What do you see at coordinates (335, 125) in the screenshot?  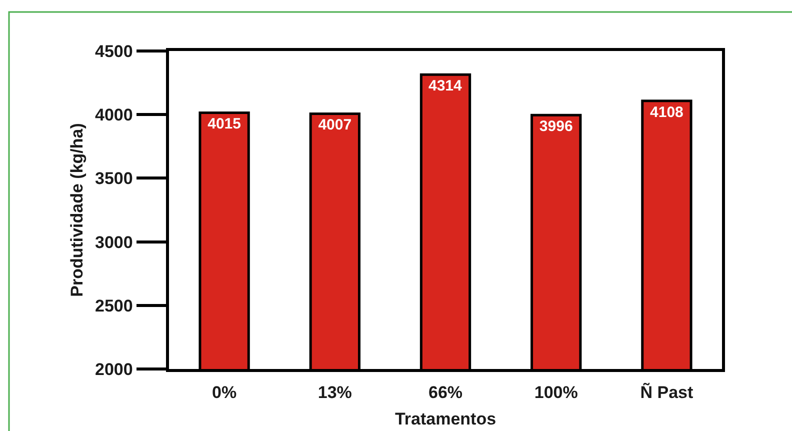 I see `data-label: 4007` at bounding box center [335, 125].